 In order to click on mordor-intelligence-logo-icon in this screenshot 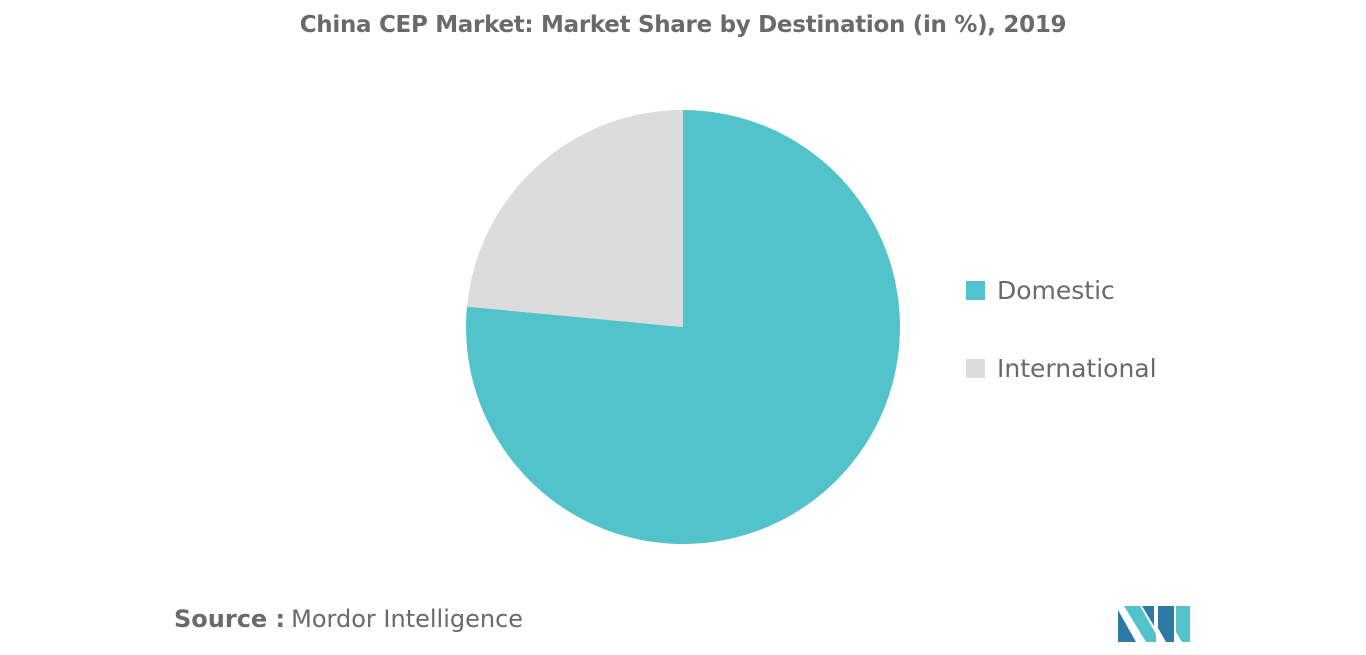, I will do `click(1154, 624)`.